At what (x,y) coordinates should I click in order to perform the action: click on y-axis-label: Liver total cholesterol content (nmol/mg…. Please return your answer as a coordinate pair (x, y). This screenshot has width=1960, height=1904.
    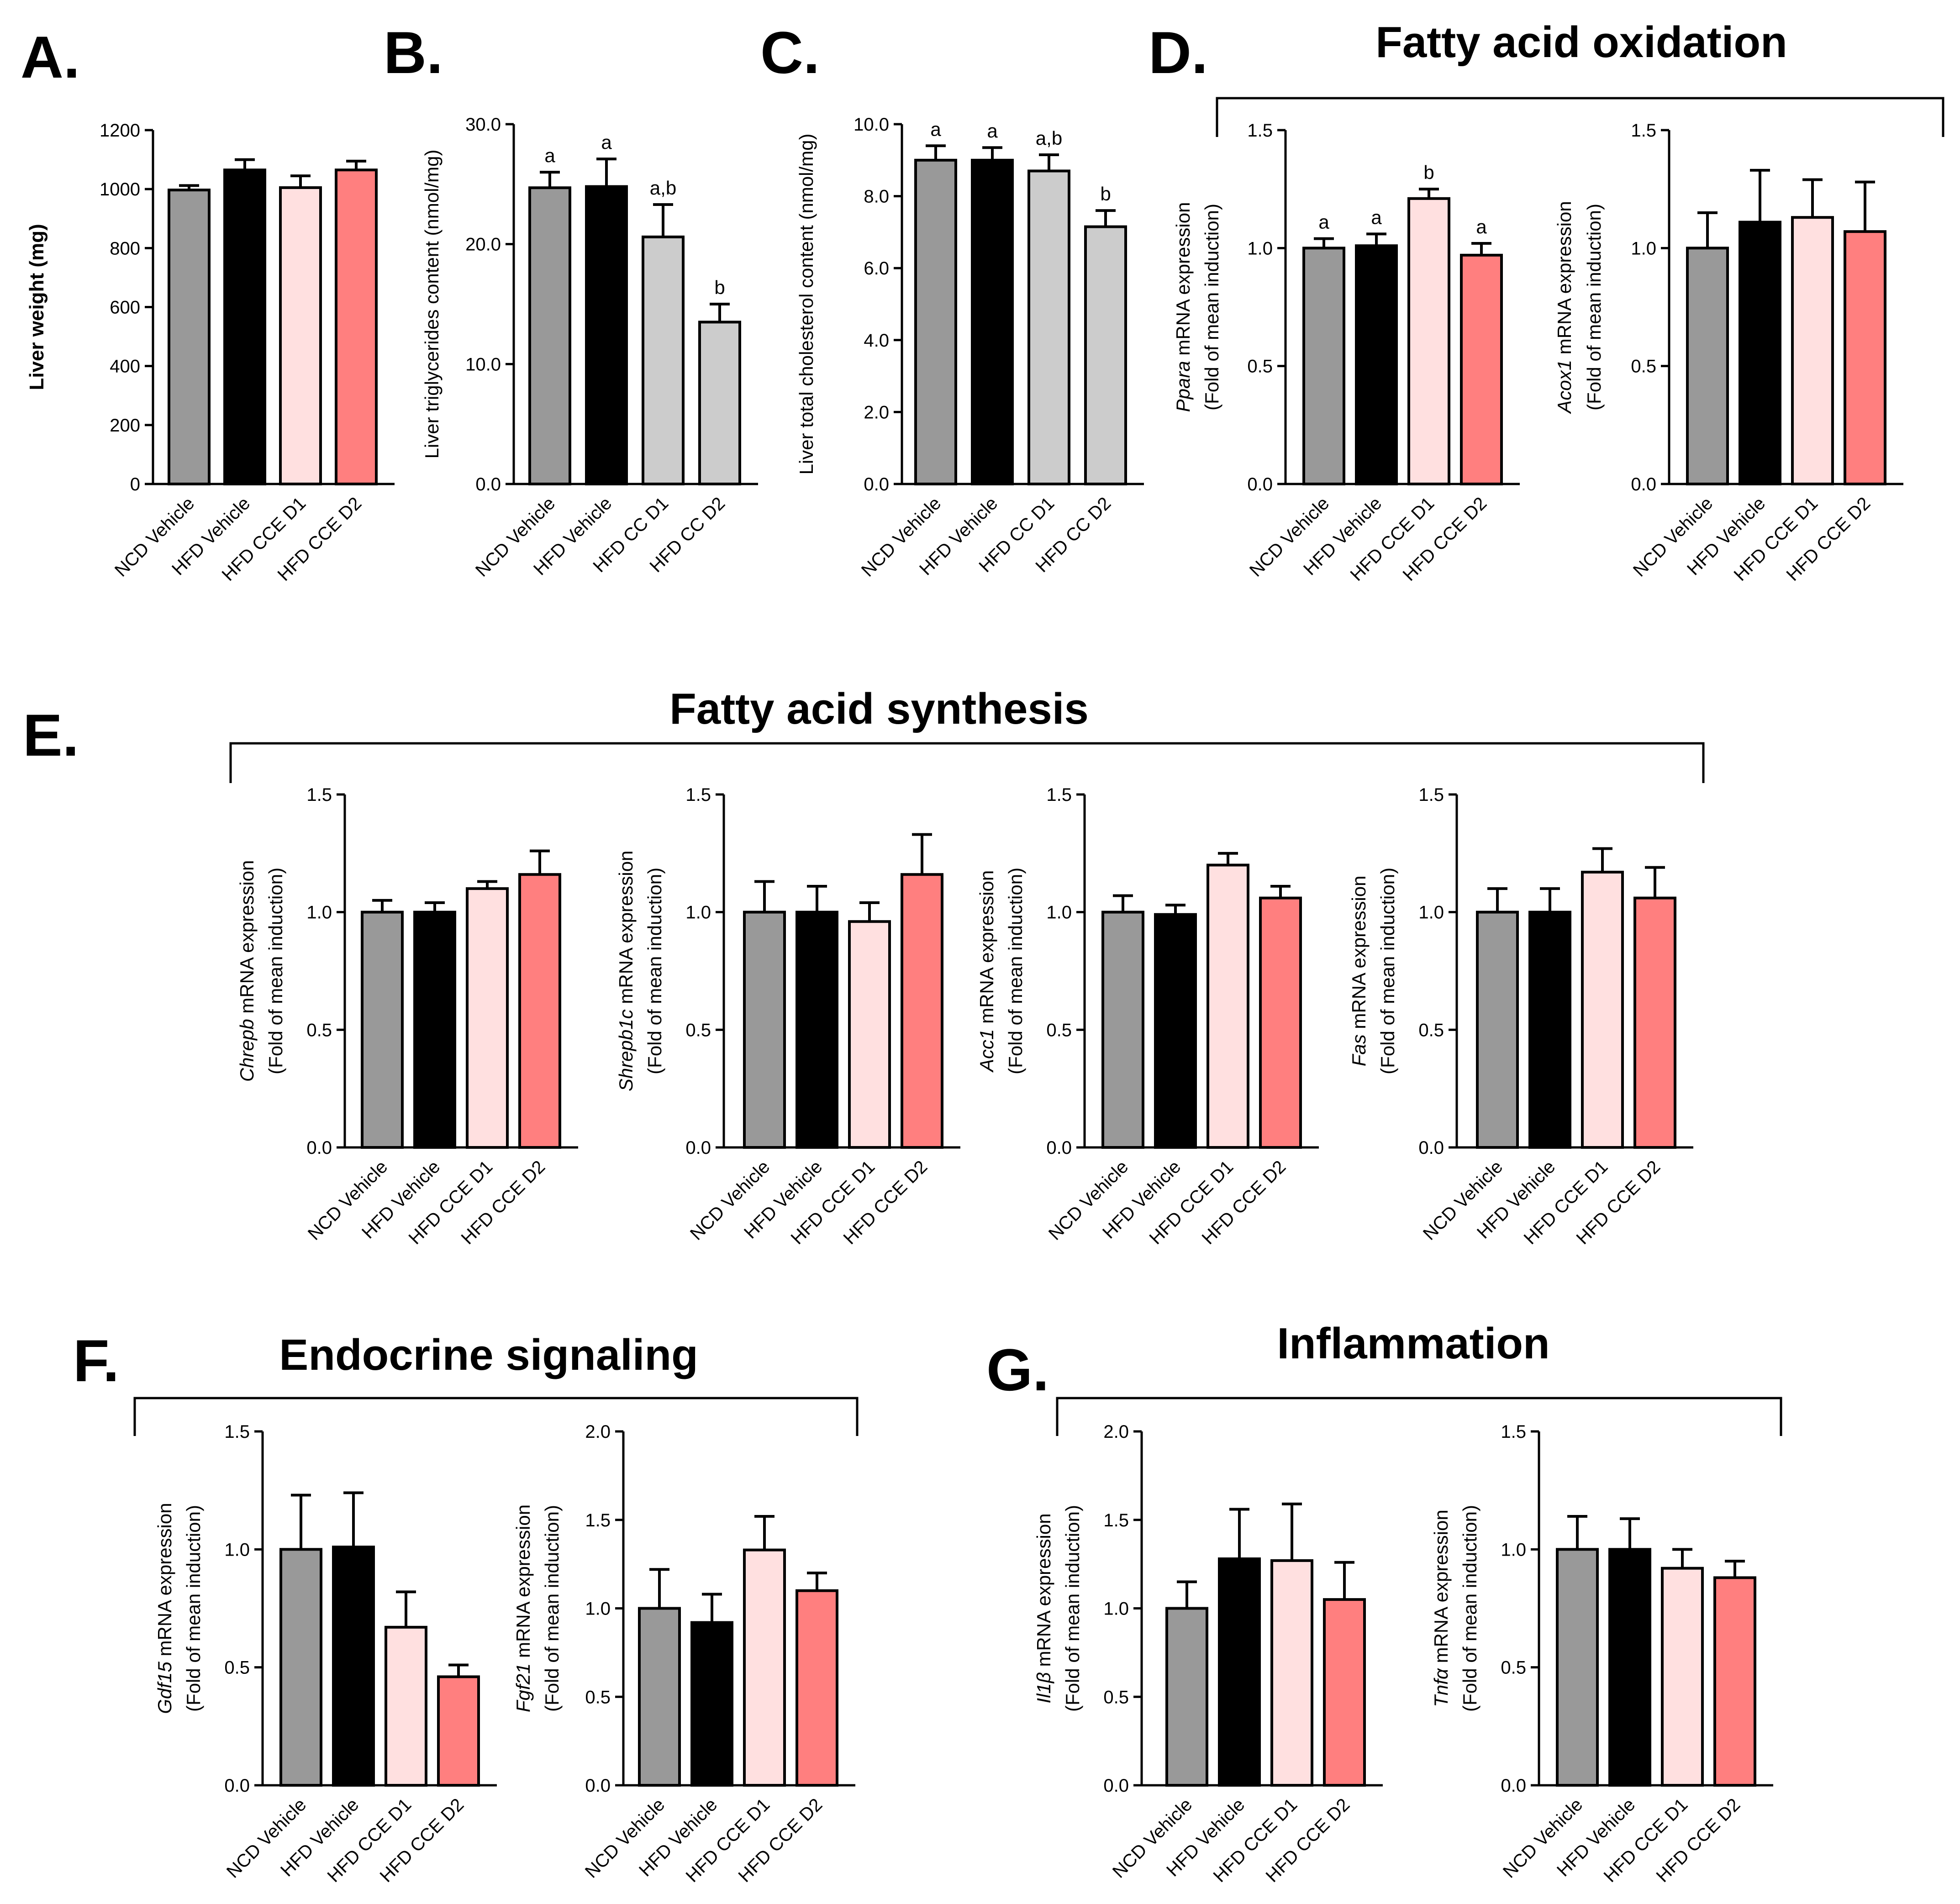
    Looking at the image, I should click on (806, 305).